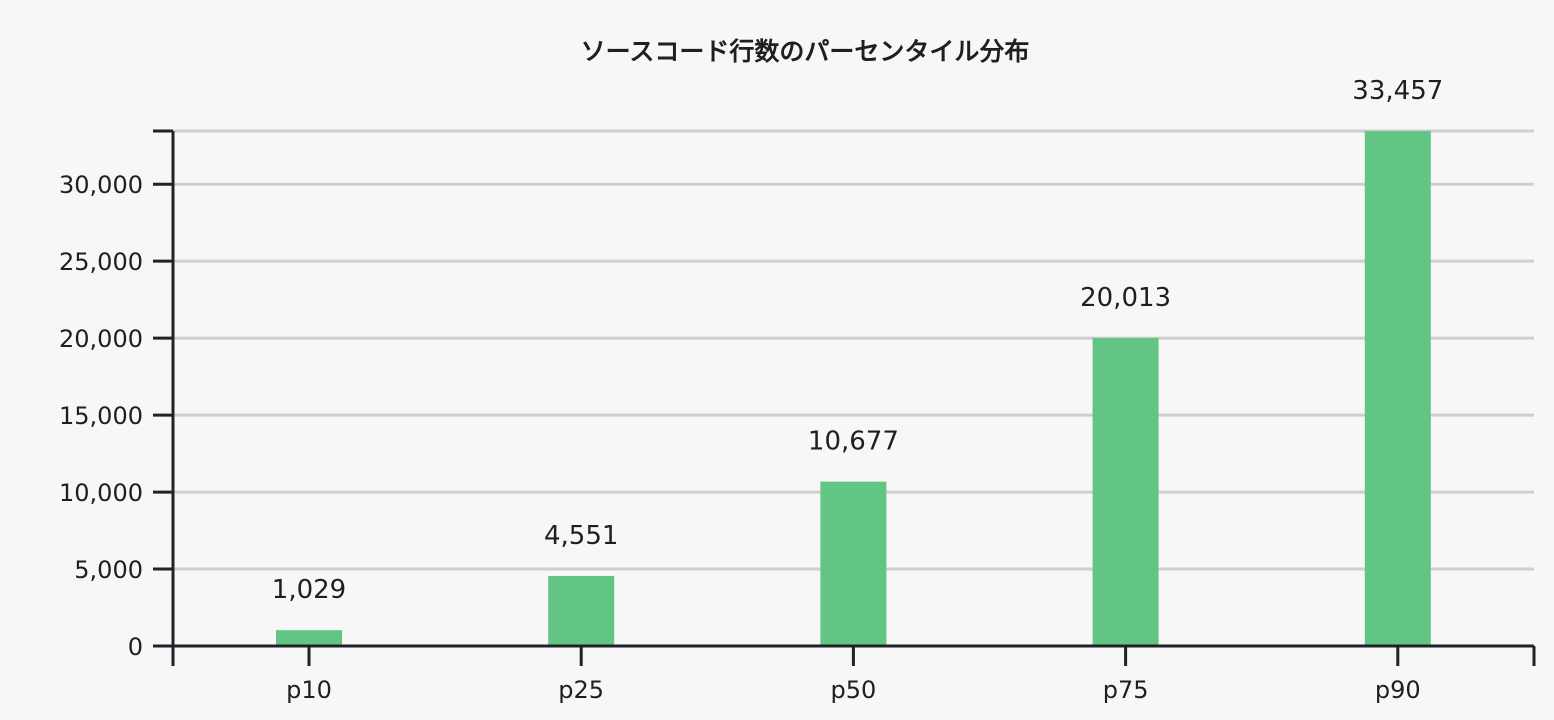 This screenshot has width=1554, height=720. What do you see at coordinates (101, 493) in the screenshot?
I see `y-tick-label: 10,000` at bounding box center [101, 493].